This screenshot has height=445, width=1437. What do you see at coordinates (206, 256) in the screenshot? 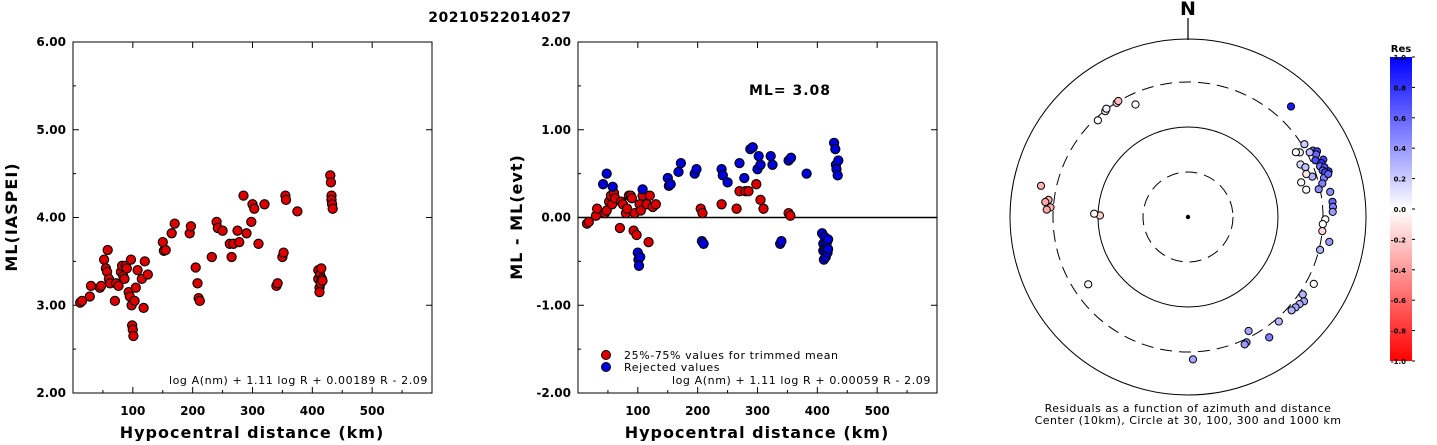
I see `data-points` at bounding box center [206, 256].